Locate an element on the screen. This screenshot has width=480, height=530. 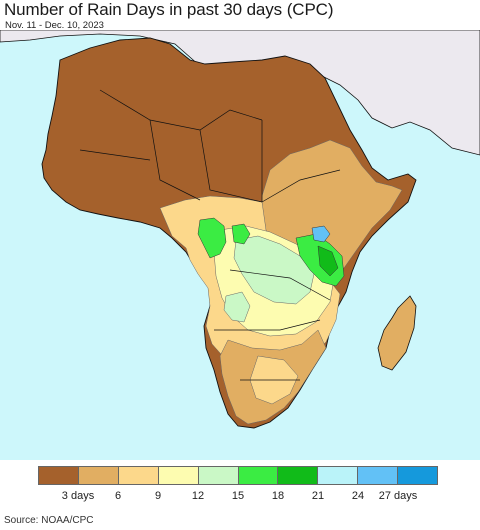
legend-tick-label: 24 is located at coordinates (358, 496).